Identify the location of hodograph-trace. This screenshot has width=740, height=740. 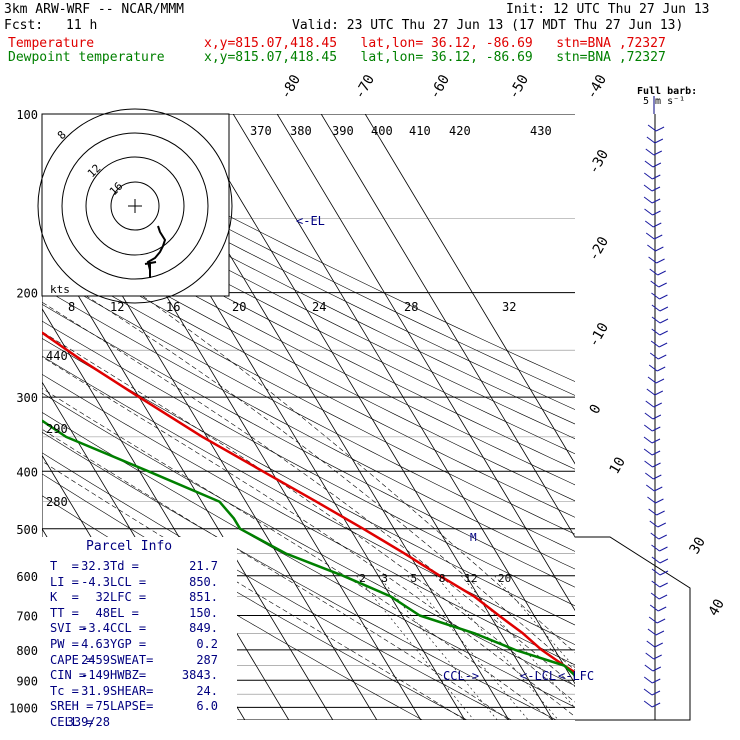
(156, 248).